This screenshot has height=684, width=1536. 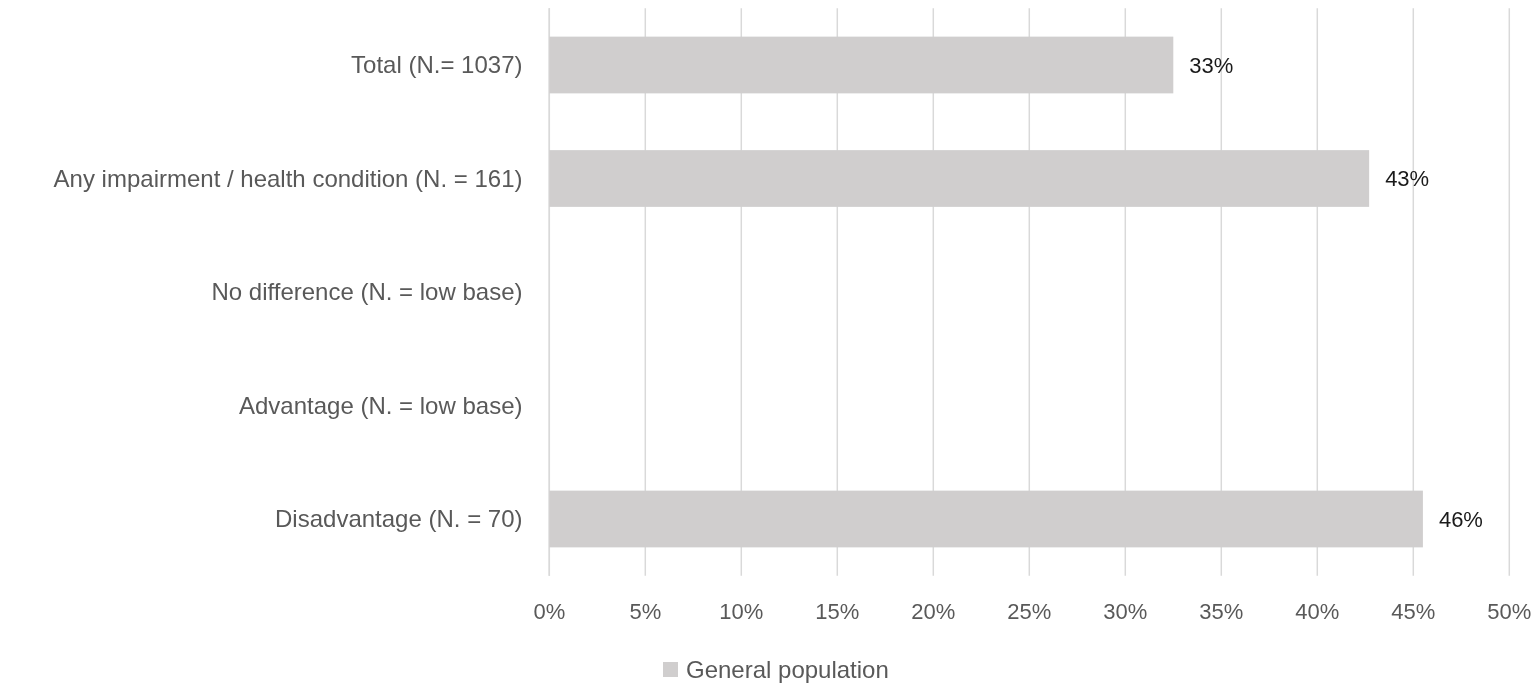 What do you see at coordinates (381, 405) in the screenshot?
I see `y-tick-label: Advantage (N. = low base)` at bounding box center [381, 405].